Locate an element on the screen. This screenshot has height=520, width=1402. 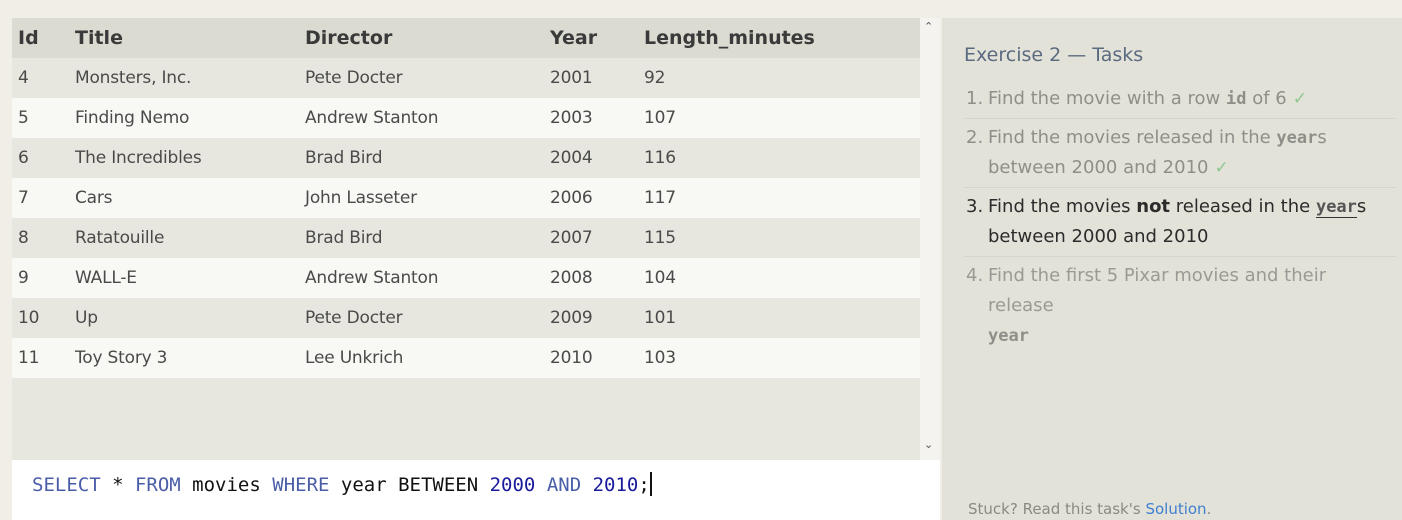
task-code: id is located at coordinates (1236, 99).